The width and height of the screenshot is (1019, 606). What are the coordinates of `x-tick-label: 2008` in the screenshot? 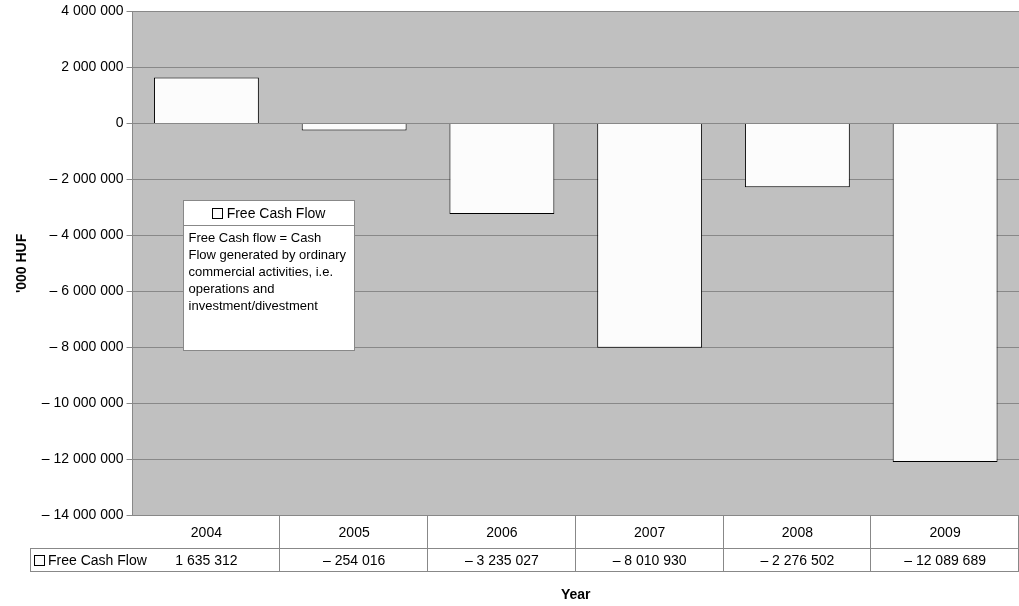 It's located at (797, 531).